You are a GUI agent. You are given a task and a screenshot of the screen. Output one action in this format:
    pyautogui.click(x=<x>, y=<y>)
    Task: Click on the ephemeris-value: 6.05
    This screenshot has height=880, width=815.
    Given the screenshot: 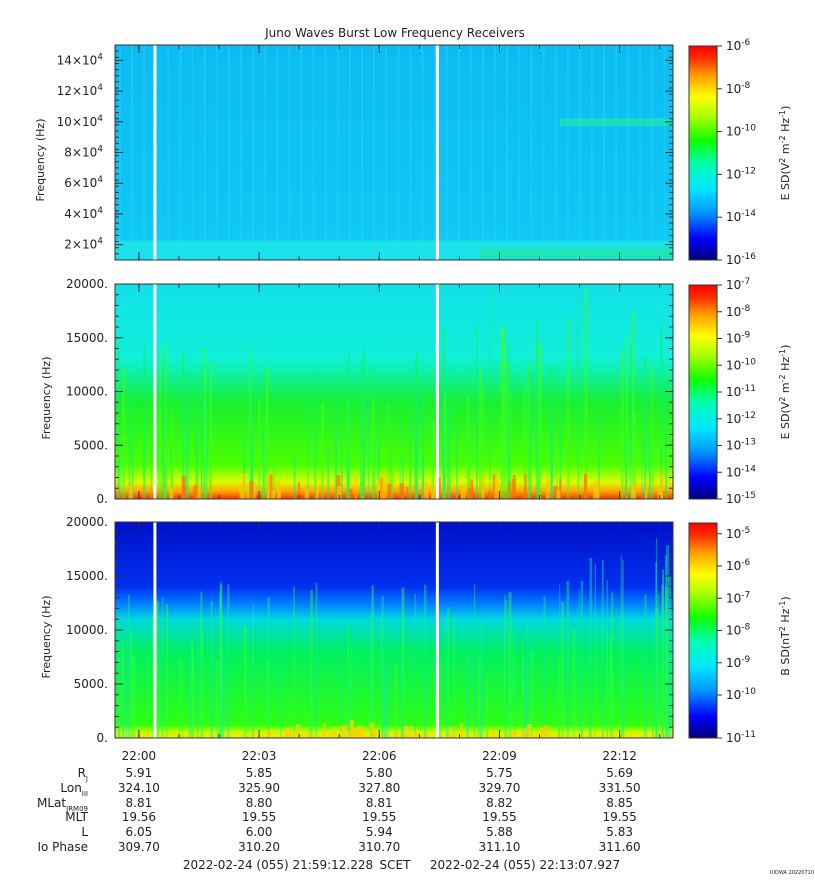 What is the action you would take?
    pyautogui.click(x=139, y=832)
    